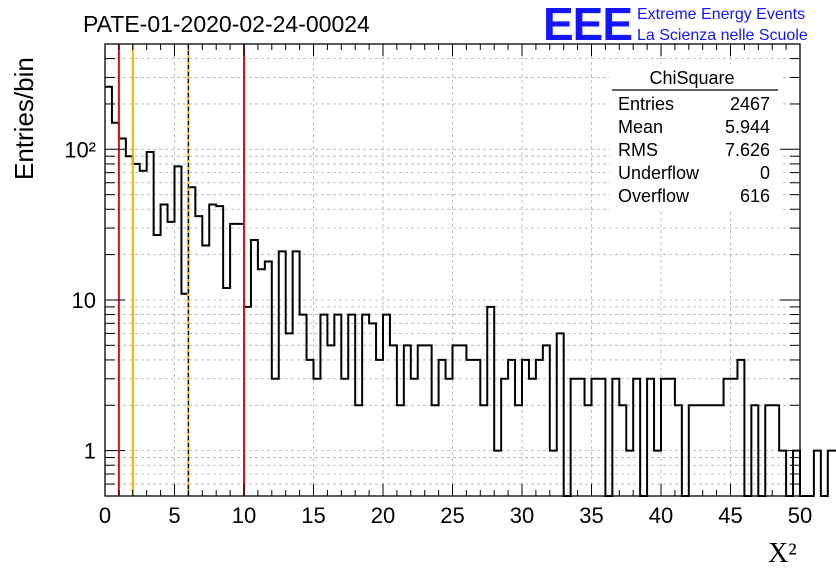  Describe the element at coordinates (747, 127) in the screenshot. I see `stats-value-mean: 5.944` at that location.